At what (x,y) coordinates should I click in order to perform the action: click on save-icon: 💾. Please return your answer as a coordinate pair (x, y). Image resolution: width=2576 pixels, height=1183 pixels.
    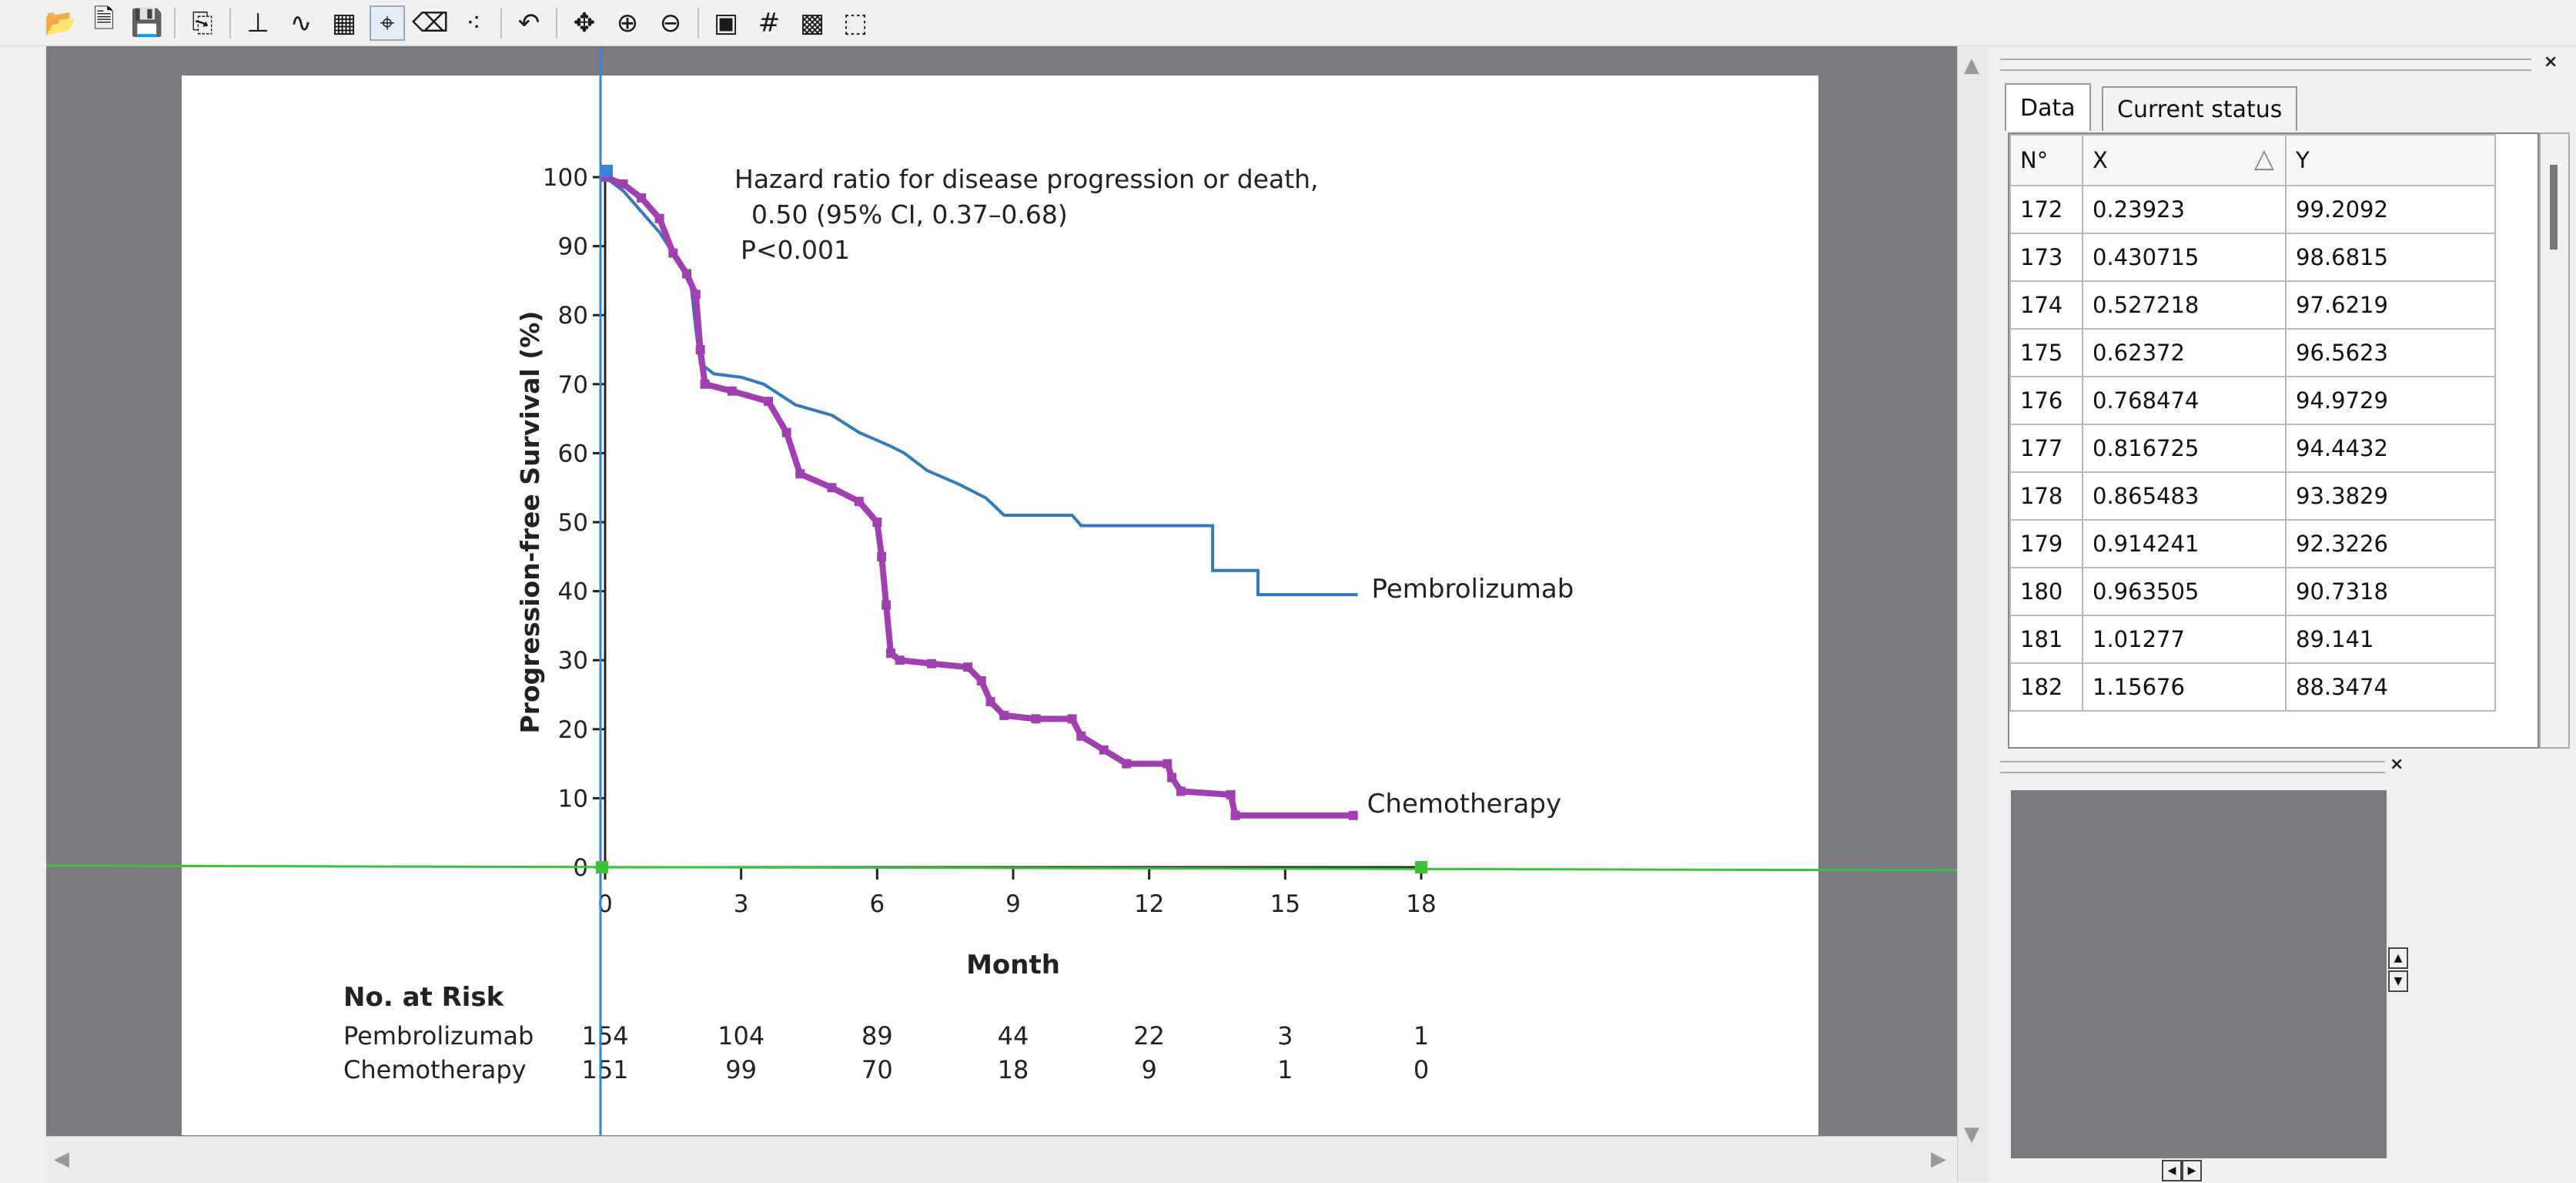
    Looking at the image, I should click on (147, 23).